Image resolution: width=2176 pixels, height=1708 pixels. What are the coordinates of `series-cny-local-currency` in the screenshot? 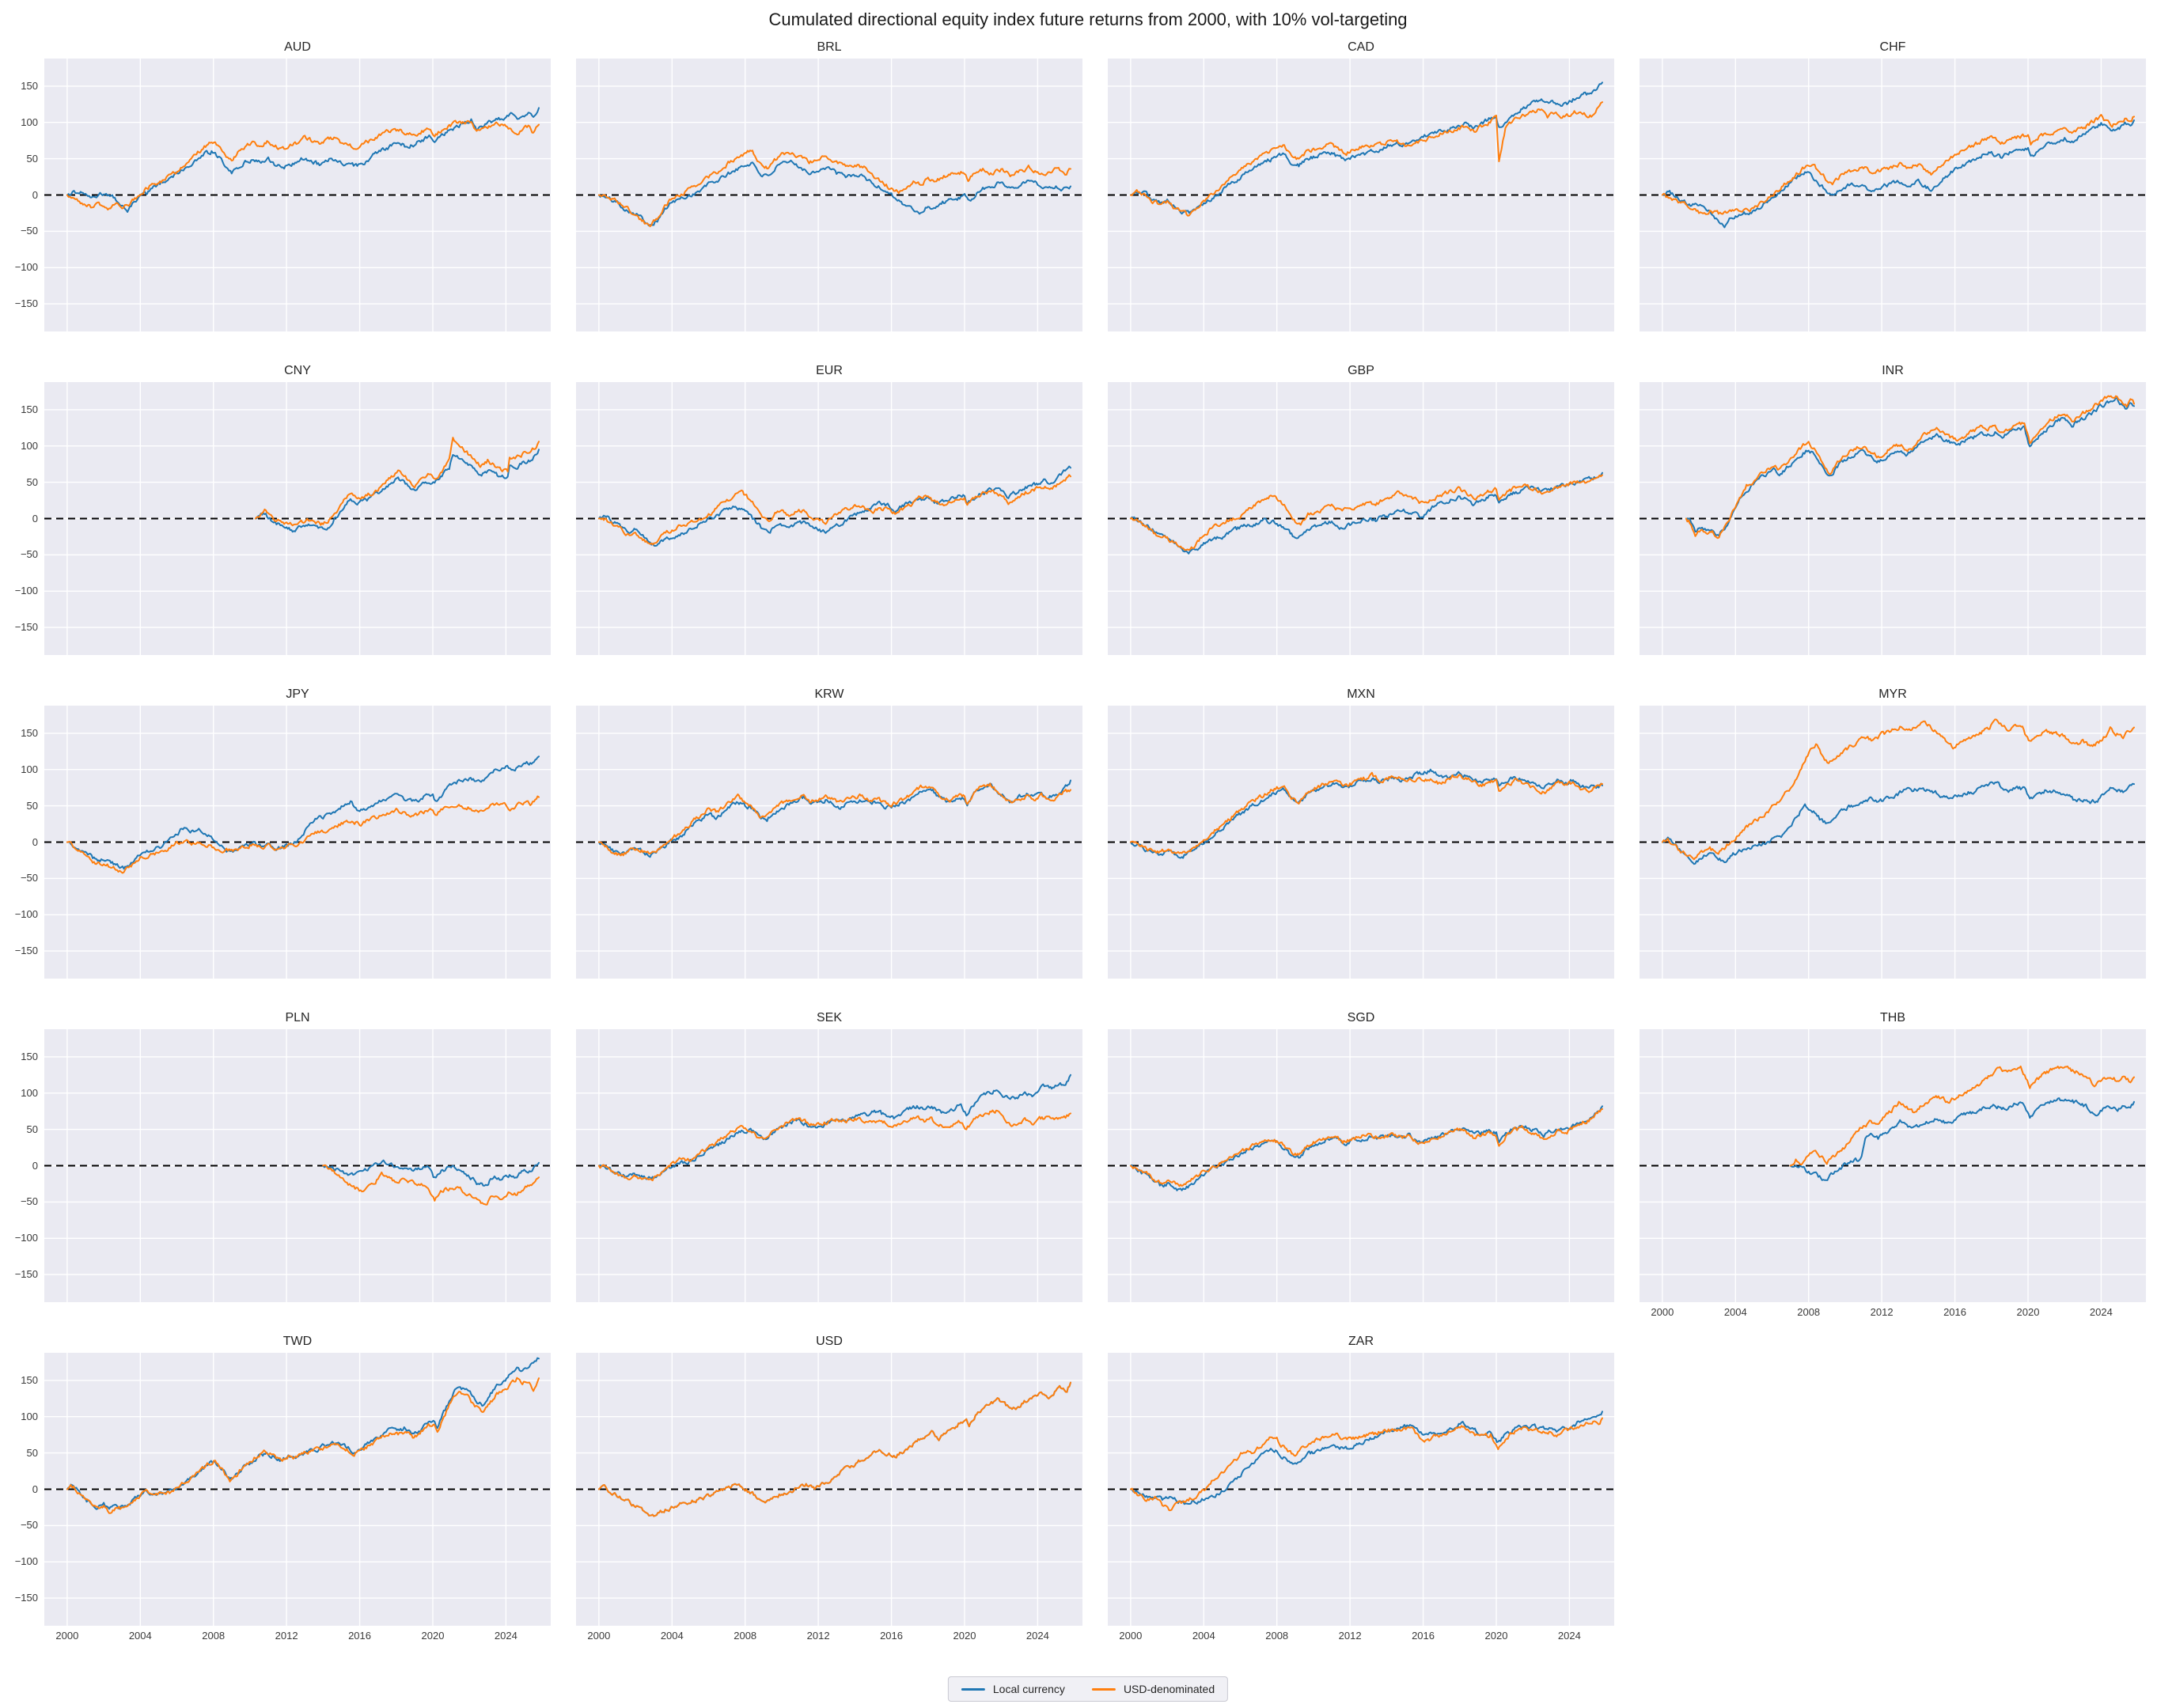 It's located at (397, 491).